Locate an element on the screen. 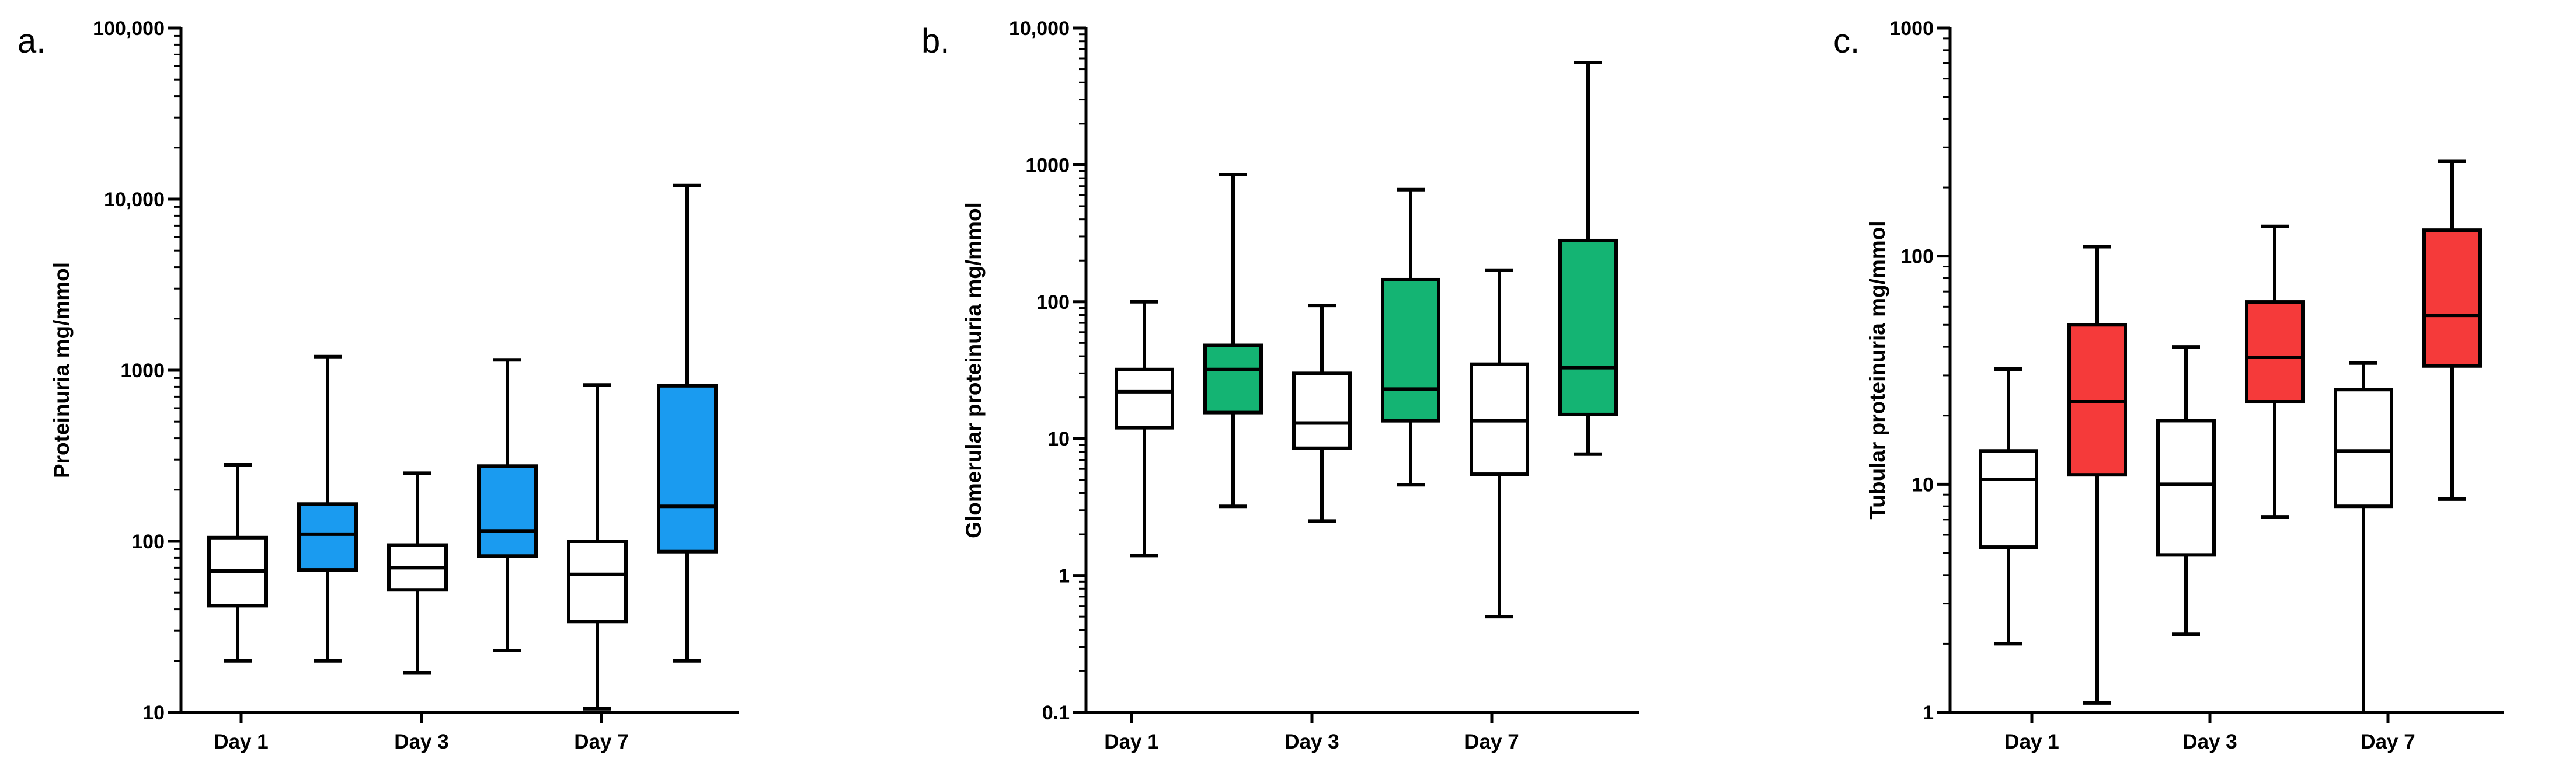  y-axis-title: Glomerular proteinuria mg/mmol is located at coordinates (974, 370).